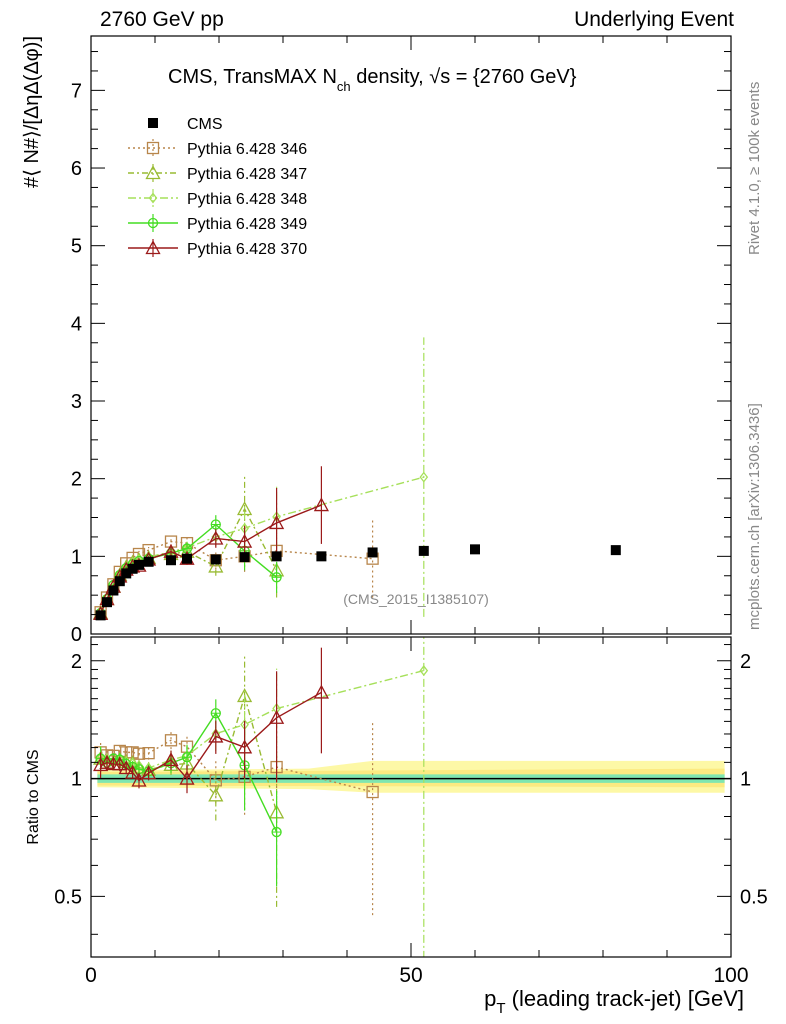  I want to click on ratio-y-tick-label-right: 1, so click(745, 780).